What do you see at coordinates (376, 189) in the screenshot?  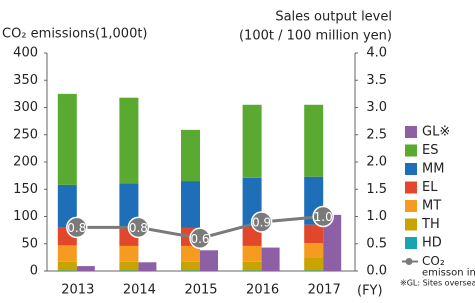 I see `y2-tick-label: 1.5` at bounding box center [376, 189].